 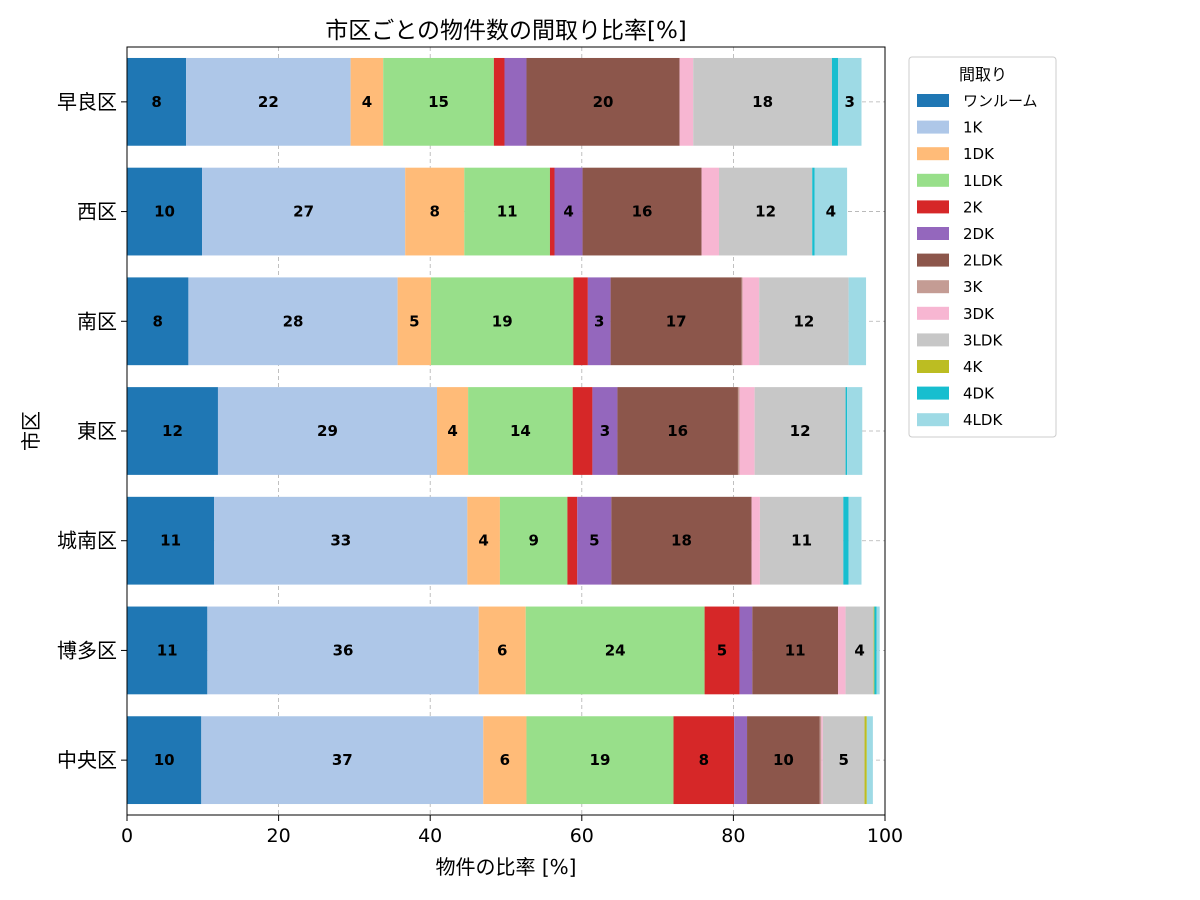 I want to click on x-tick-label: 100, so click(x=885, y=836).